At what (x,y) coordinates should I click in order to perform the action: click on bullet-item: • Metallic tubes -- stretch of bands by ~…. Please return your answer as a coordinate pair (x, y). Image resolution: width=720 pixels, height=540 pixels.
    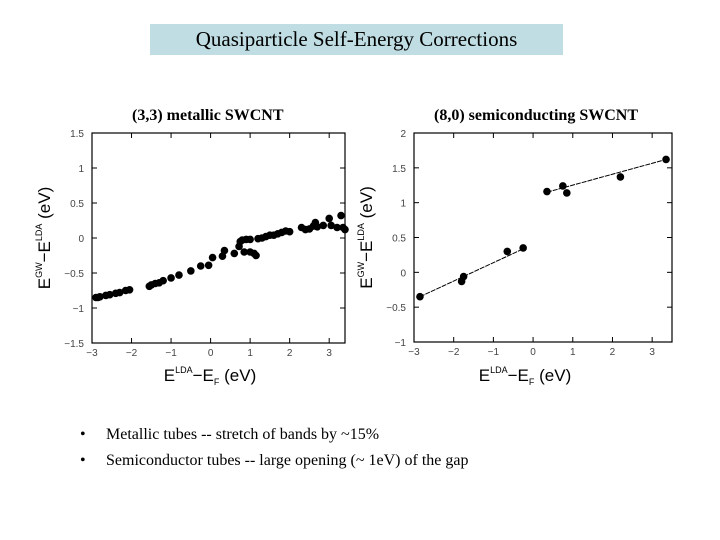
    Looking at the image, I should click on (274, 435).